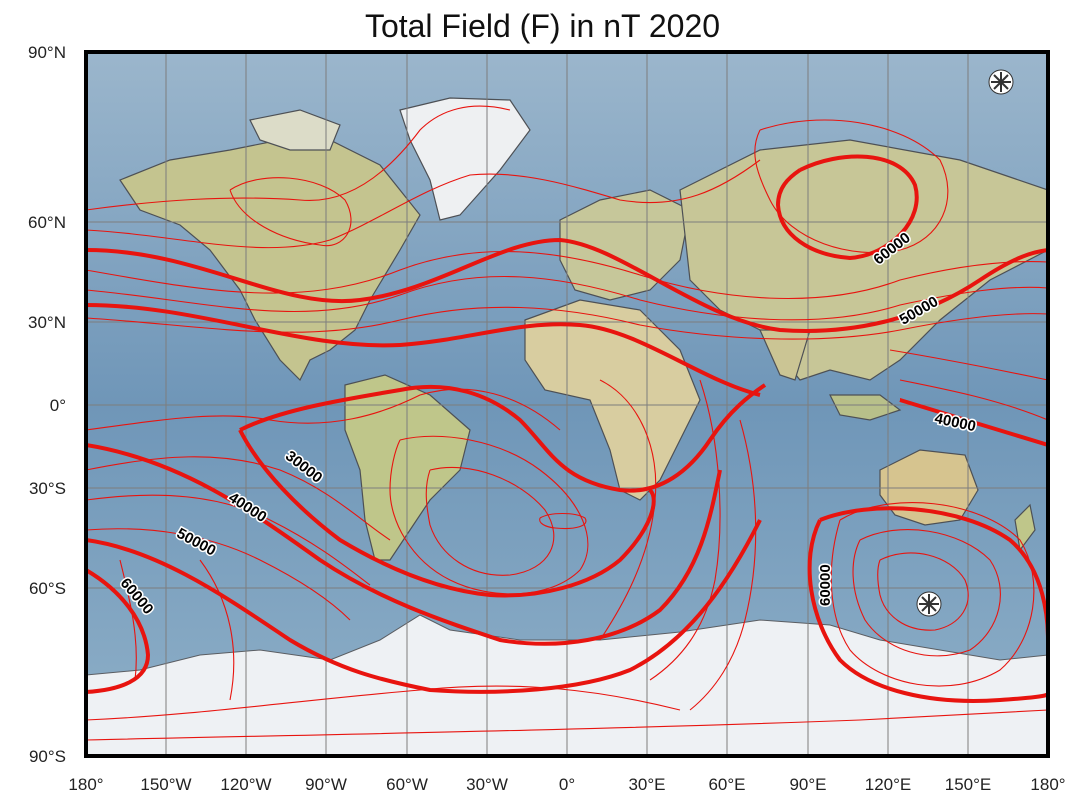  I want to click on contour-60000-southeast, so click(933, 573).